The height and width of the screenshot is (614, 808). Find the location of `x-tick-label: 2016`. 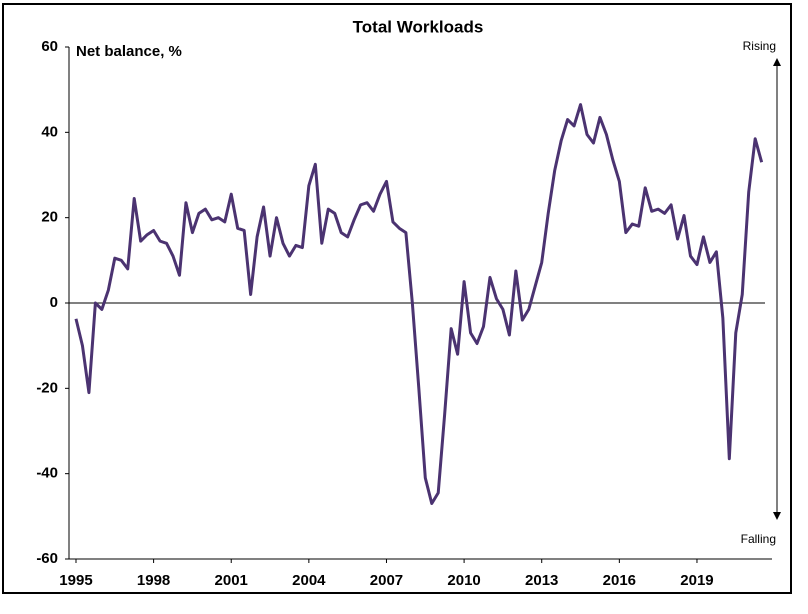

x-tick-label: 2016 is located at coordinates (619, 580).